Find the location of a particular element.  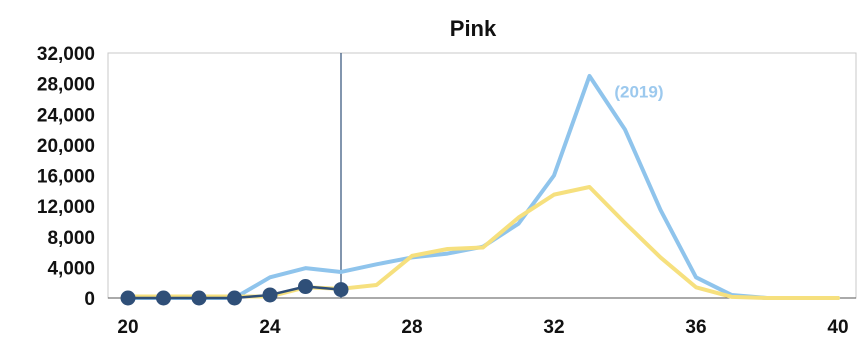

y-tick-label: 0 is located at coordinates (89, 299).